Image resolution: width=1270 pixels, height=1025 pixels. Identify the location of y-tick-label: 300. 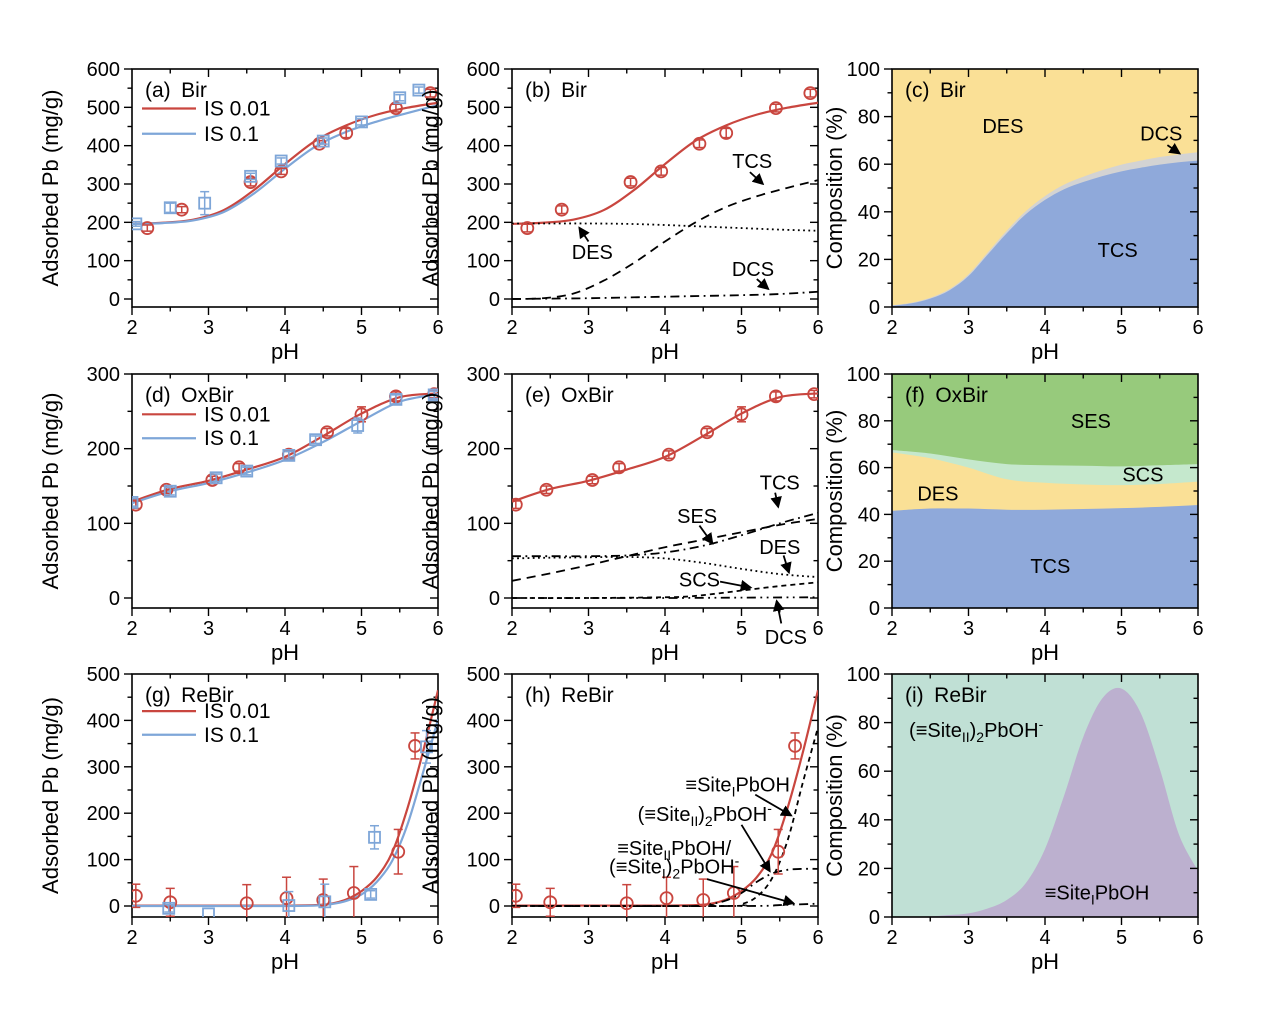
(103, 185).